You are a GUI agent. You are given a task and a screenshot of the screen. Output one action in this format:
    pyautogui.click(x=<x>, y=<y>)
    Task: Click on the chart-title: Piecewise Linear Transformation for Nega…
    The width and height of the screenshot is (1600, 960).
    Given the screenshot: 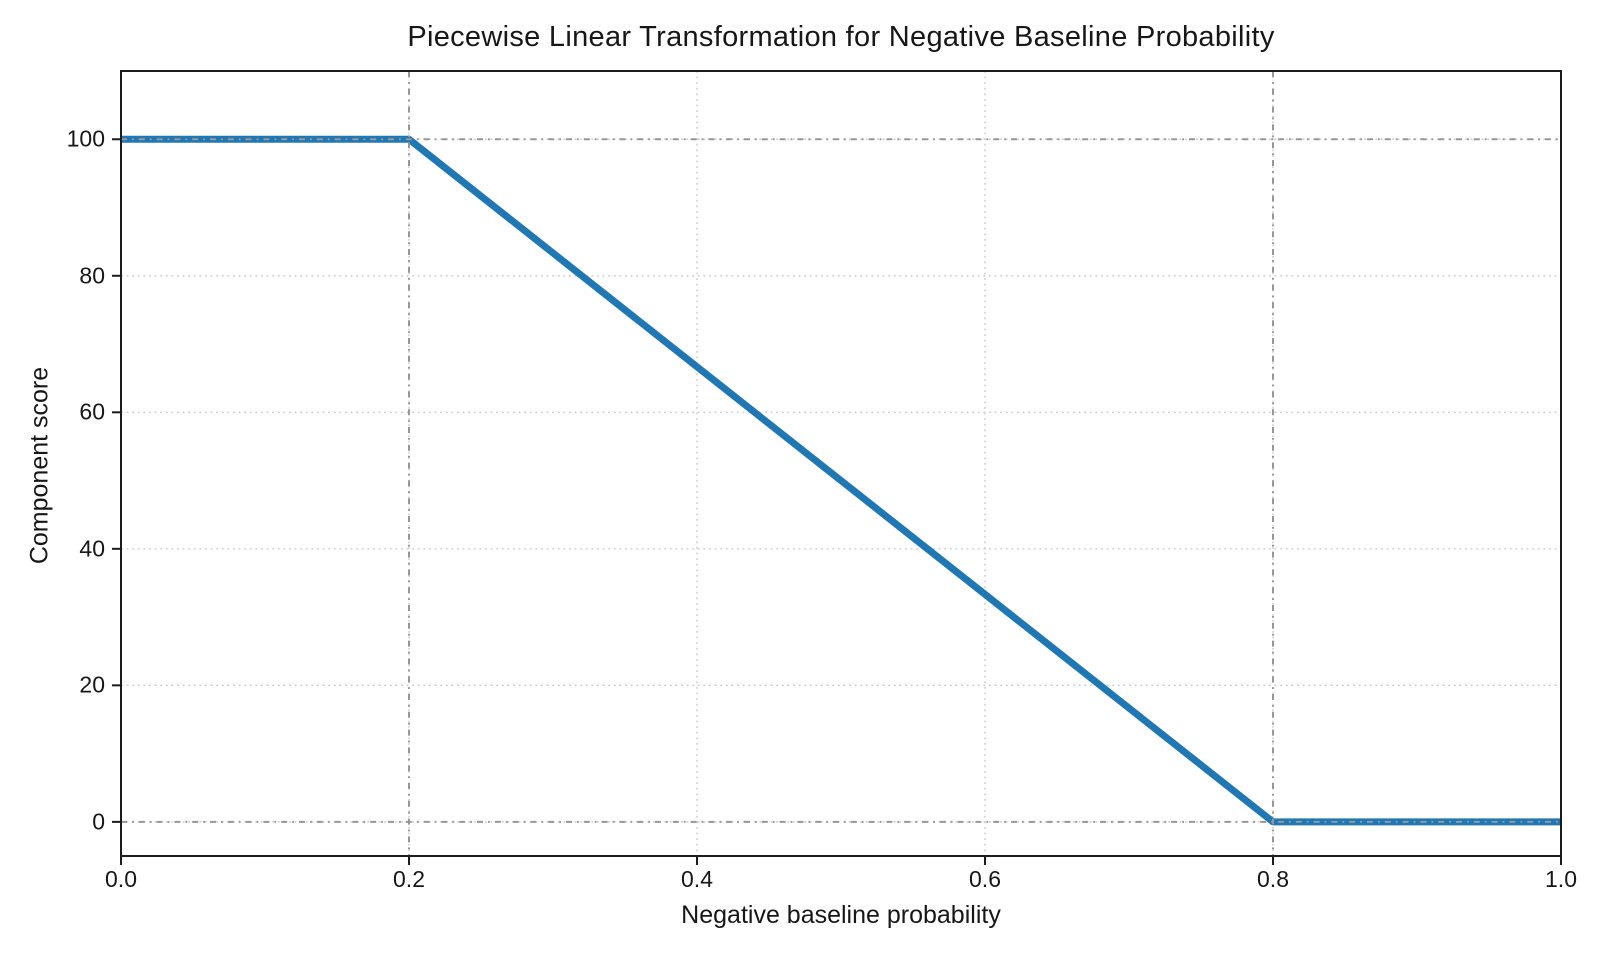 What is the action you would take?
    pyautogui.click(x=841, y=37)
    